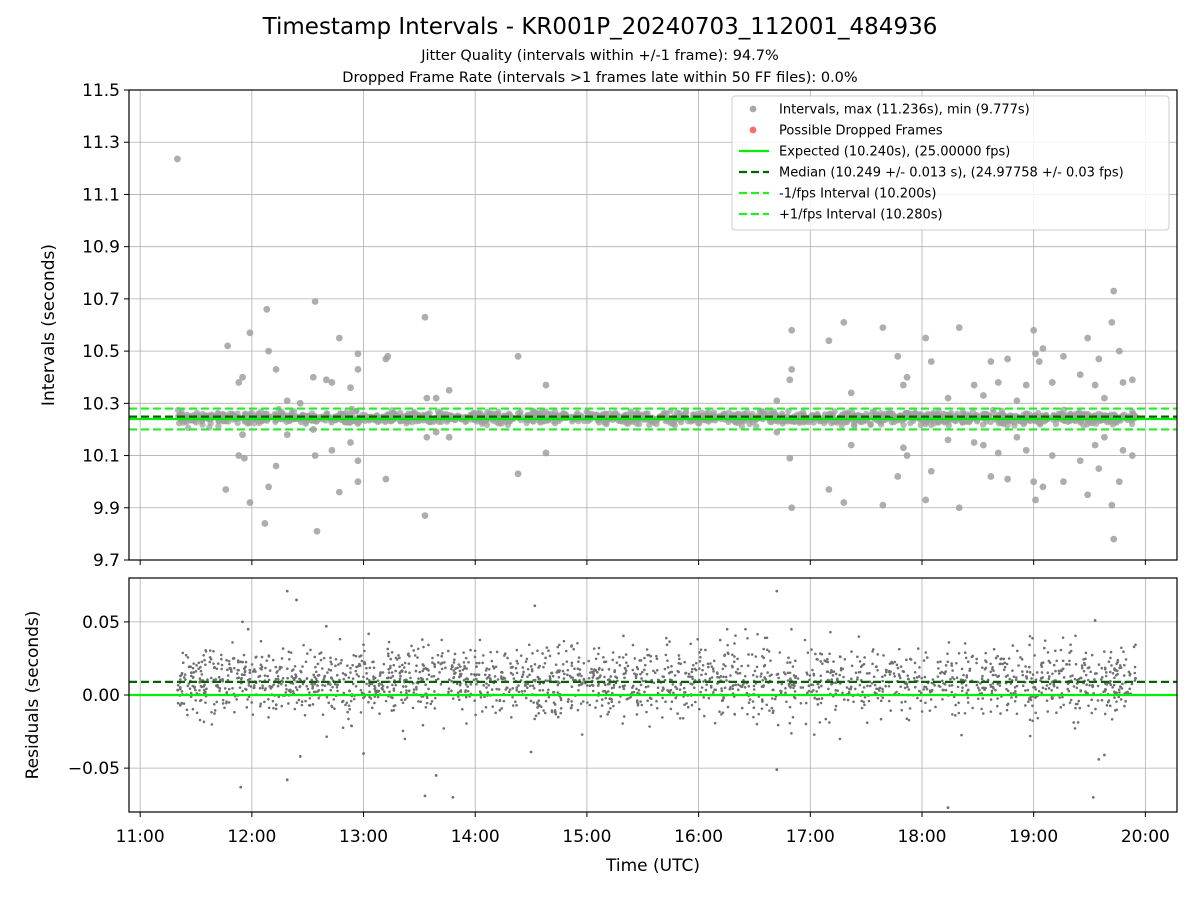 This screenshot has height=900, width=1200. What do you see at coordinates (889, 110) in the screenshot?
I see `legend-entry: Intervals, max (11.236s), min (9.777s)` at bounding box center [889, 110].